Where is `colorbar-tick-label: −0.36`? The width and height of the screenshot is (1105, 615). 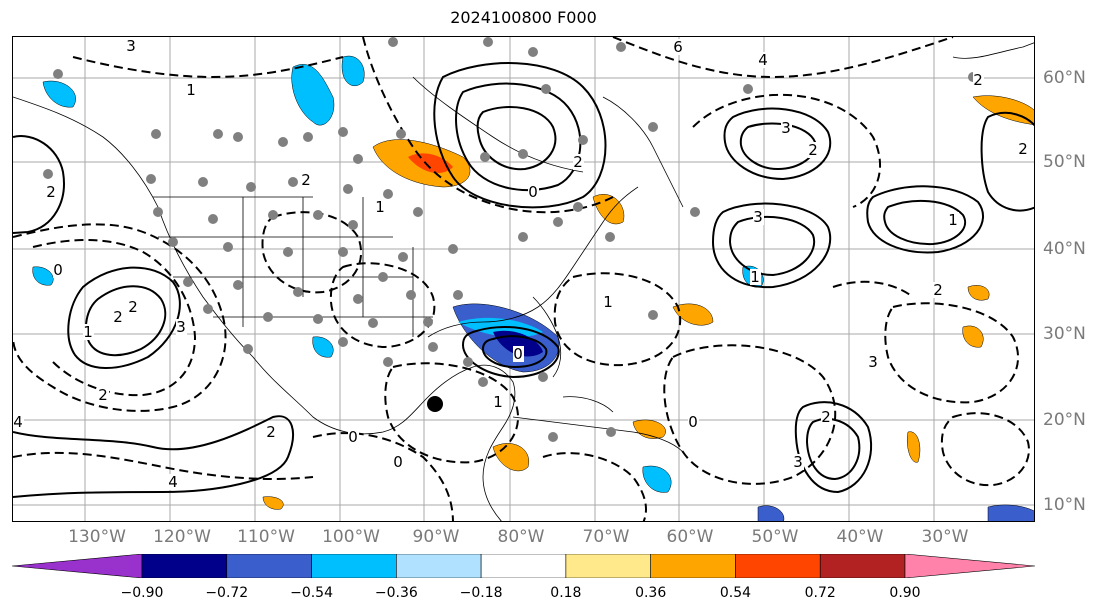
colorbar-tick-label: −0.36 is located at coordinates (396, 593).